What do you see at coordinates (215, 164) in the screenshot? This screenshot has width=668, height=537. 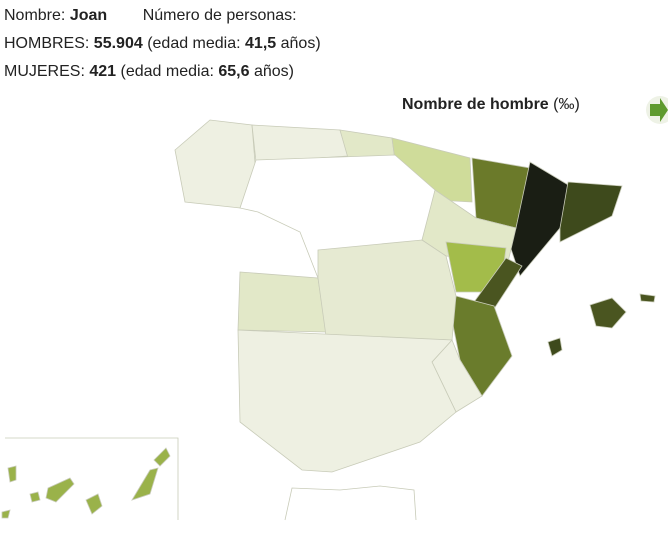 I see `galicia` at bounding box center [215, 164].